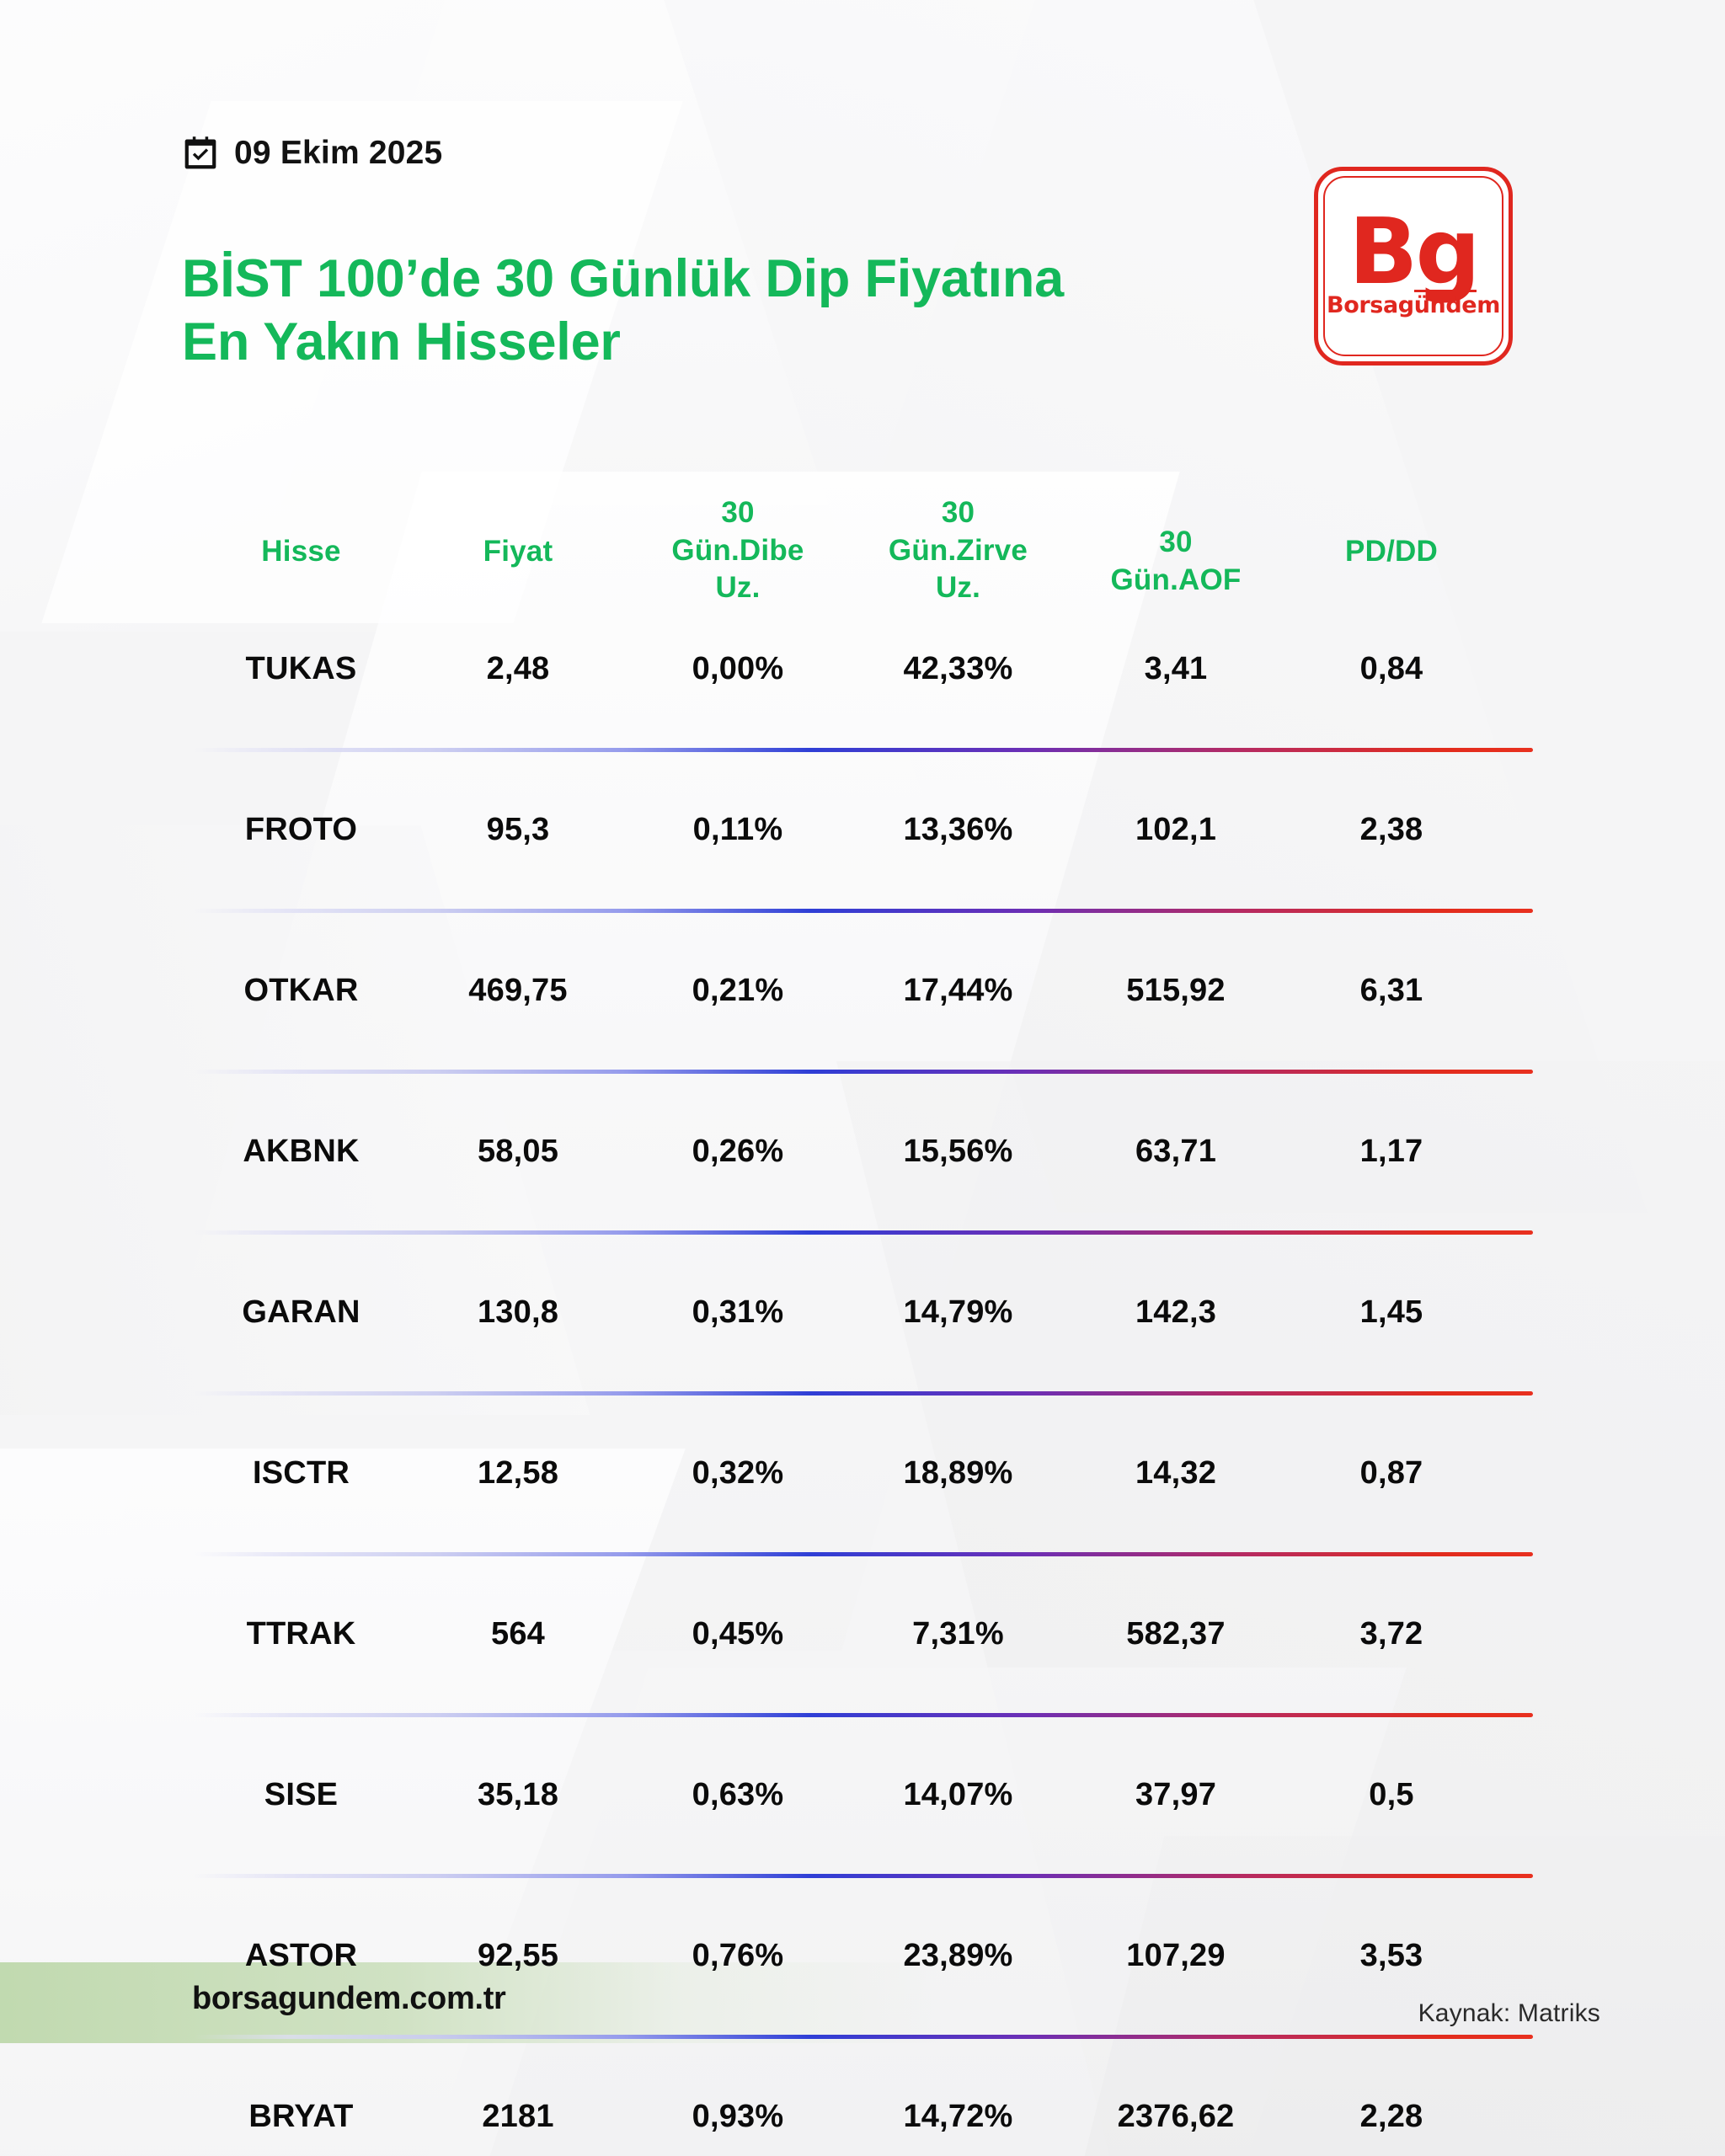 Image resolution: width=1725 pixels, height=2156 pixels. Describe the element at coordinates (1176, 991) in the screenshot. I see `cell-aof: 515,92` at that location.